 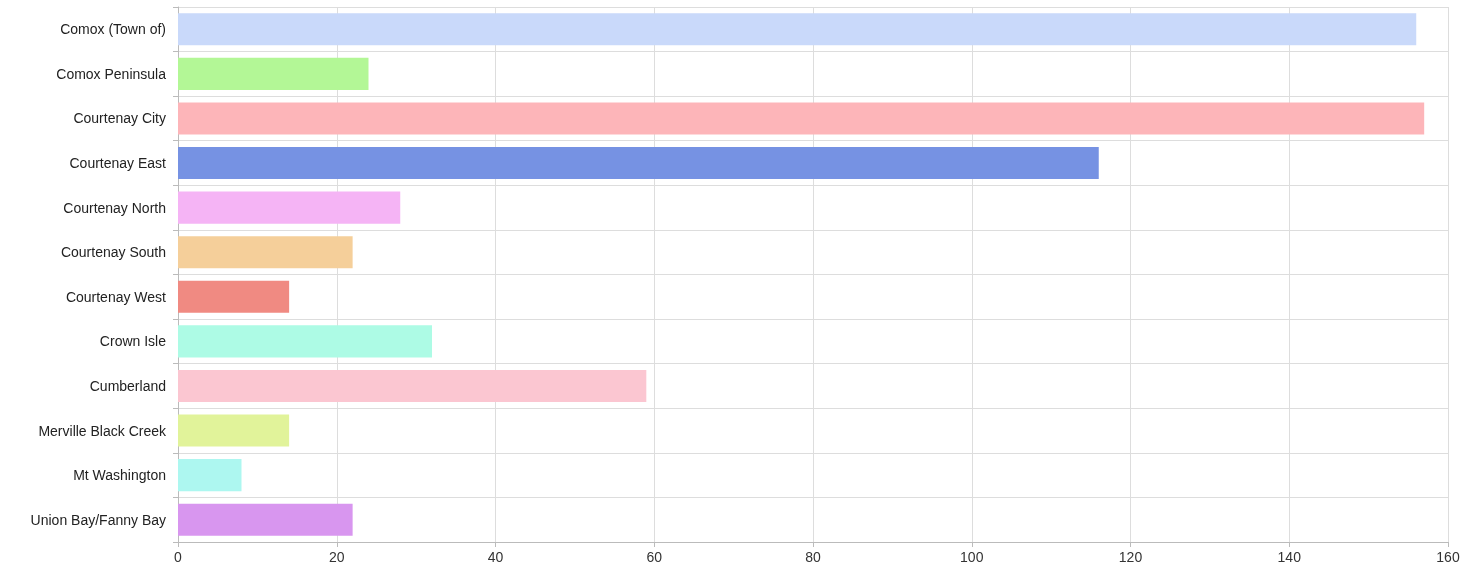 I want to click on x-tick-label: 0, so click(x=178, y=557).